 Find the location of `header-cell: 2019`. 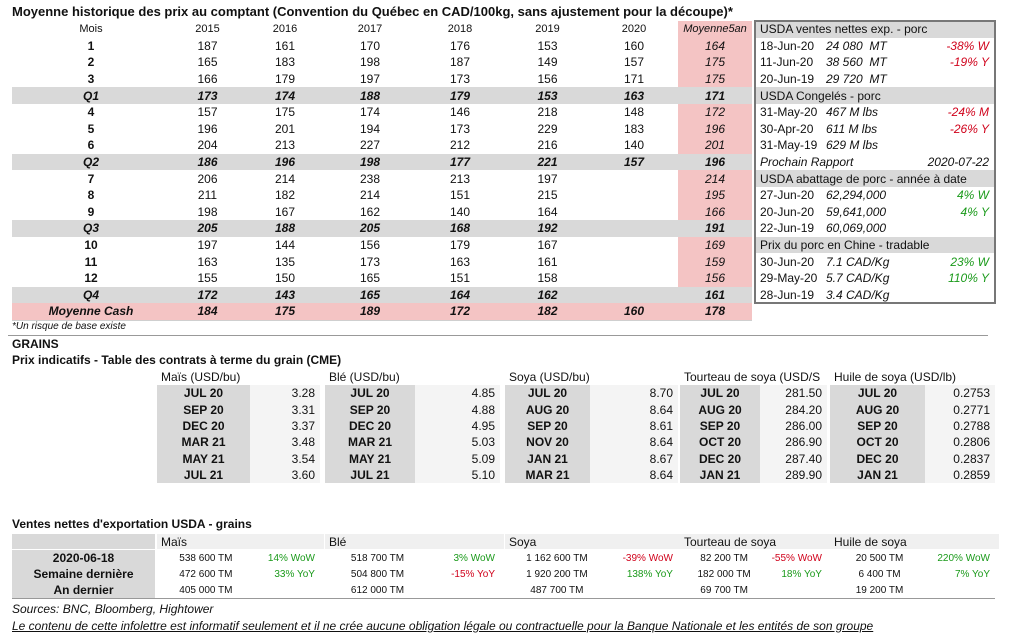

header-cell: 2019 is located at coordinates (547, 29).